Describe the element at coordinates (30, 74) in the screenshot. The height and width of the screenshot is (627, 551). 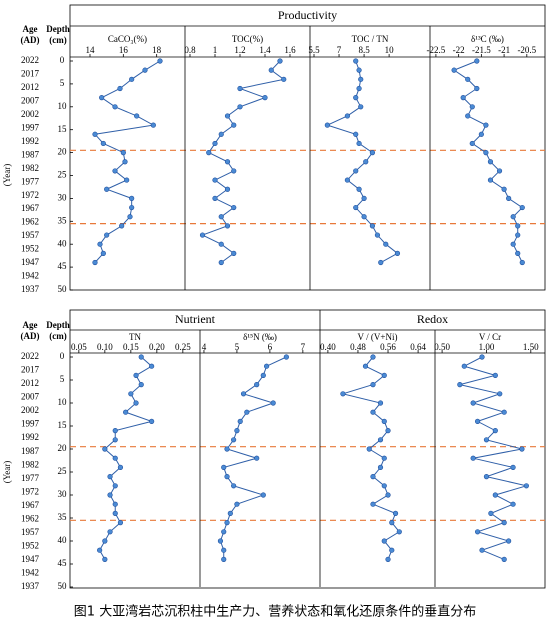
I see `age-tick-label: 2017` at that location.